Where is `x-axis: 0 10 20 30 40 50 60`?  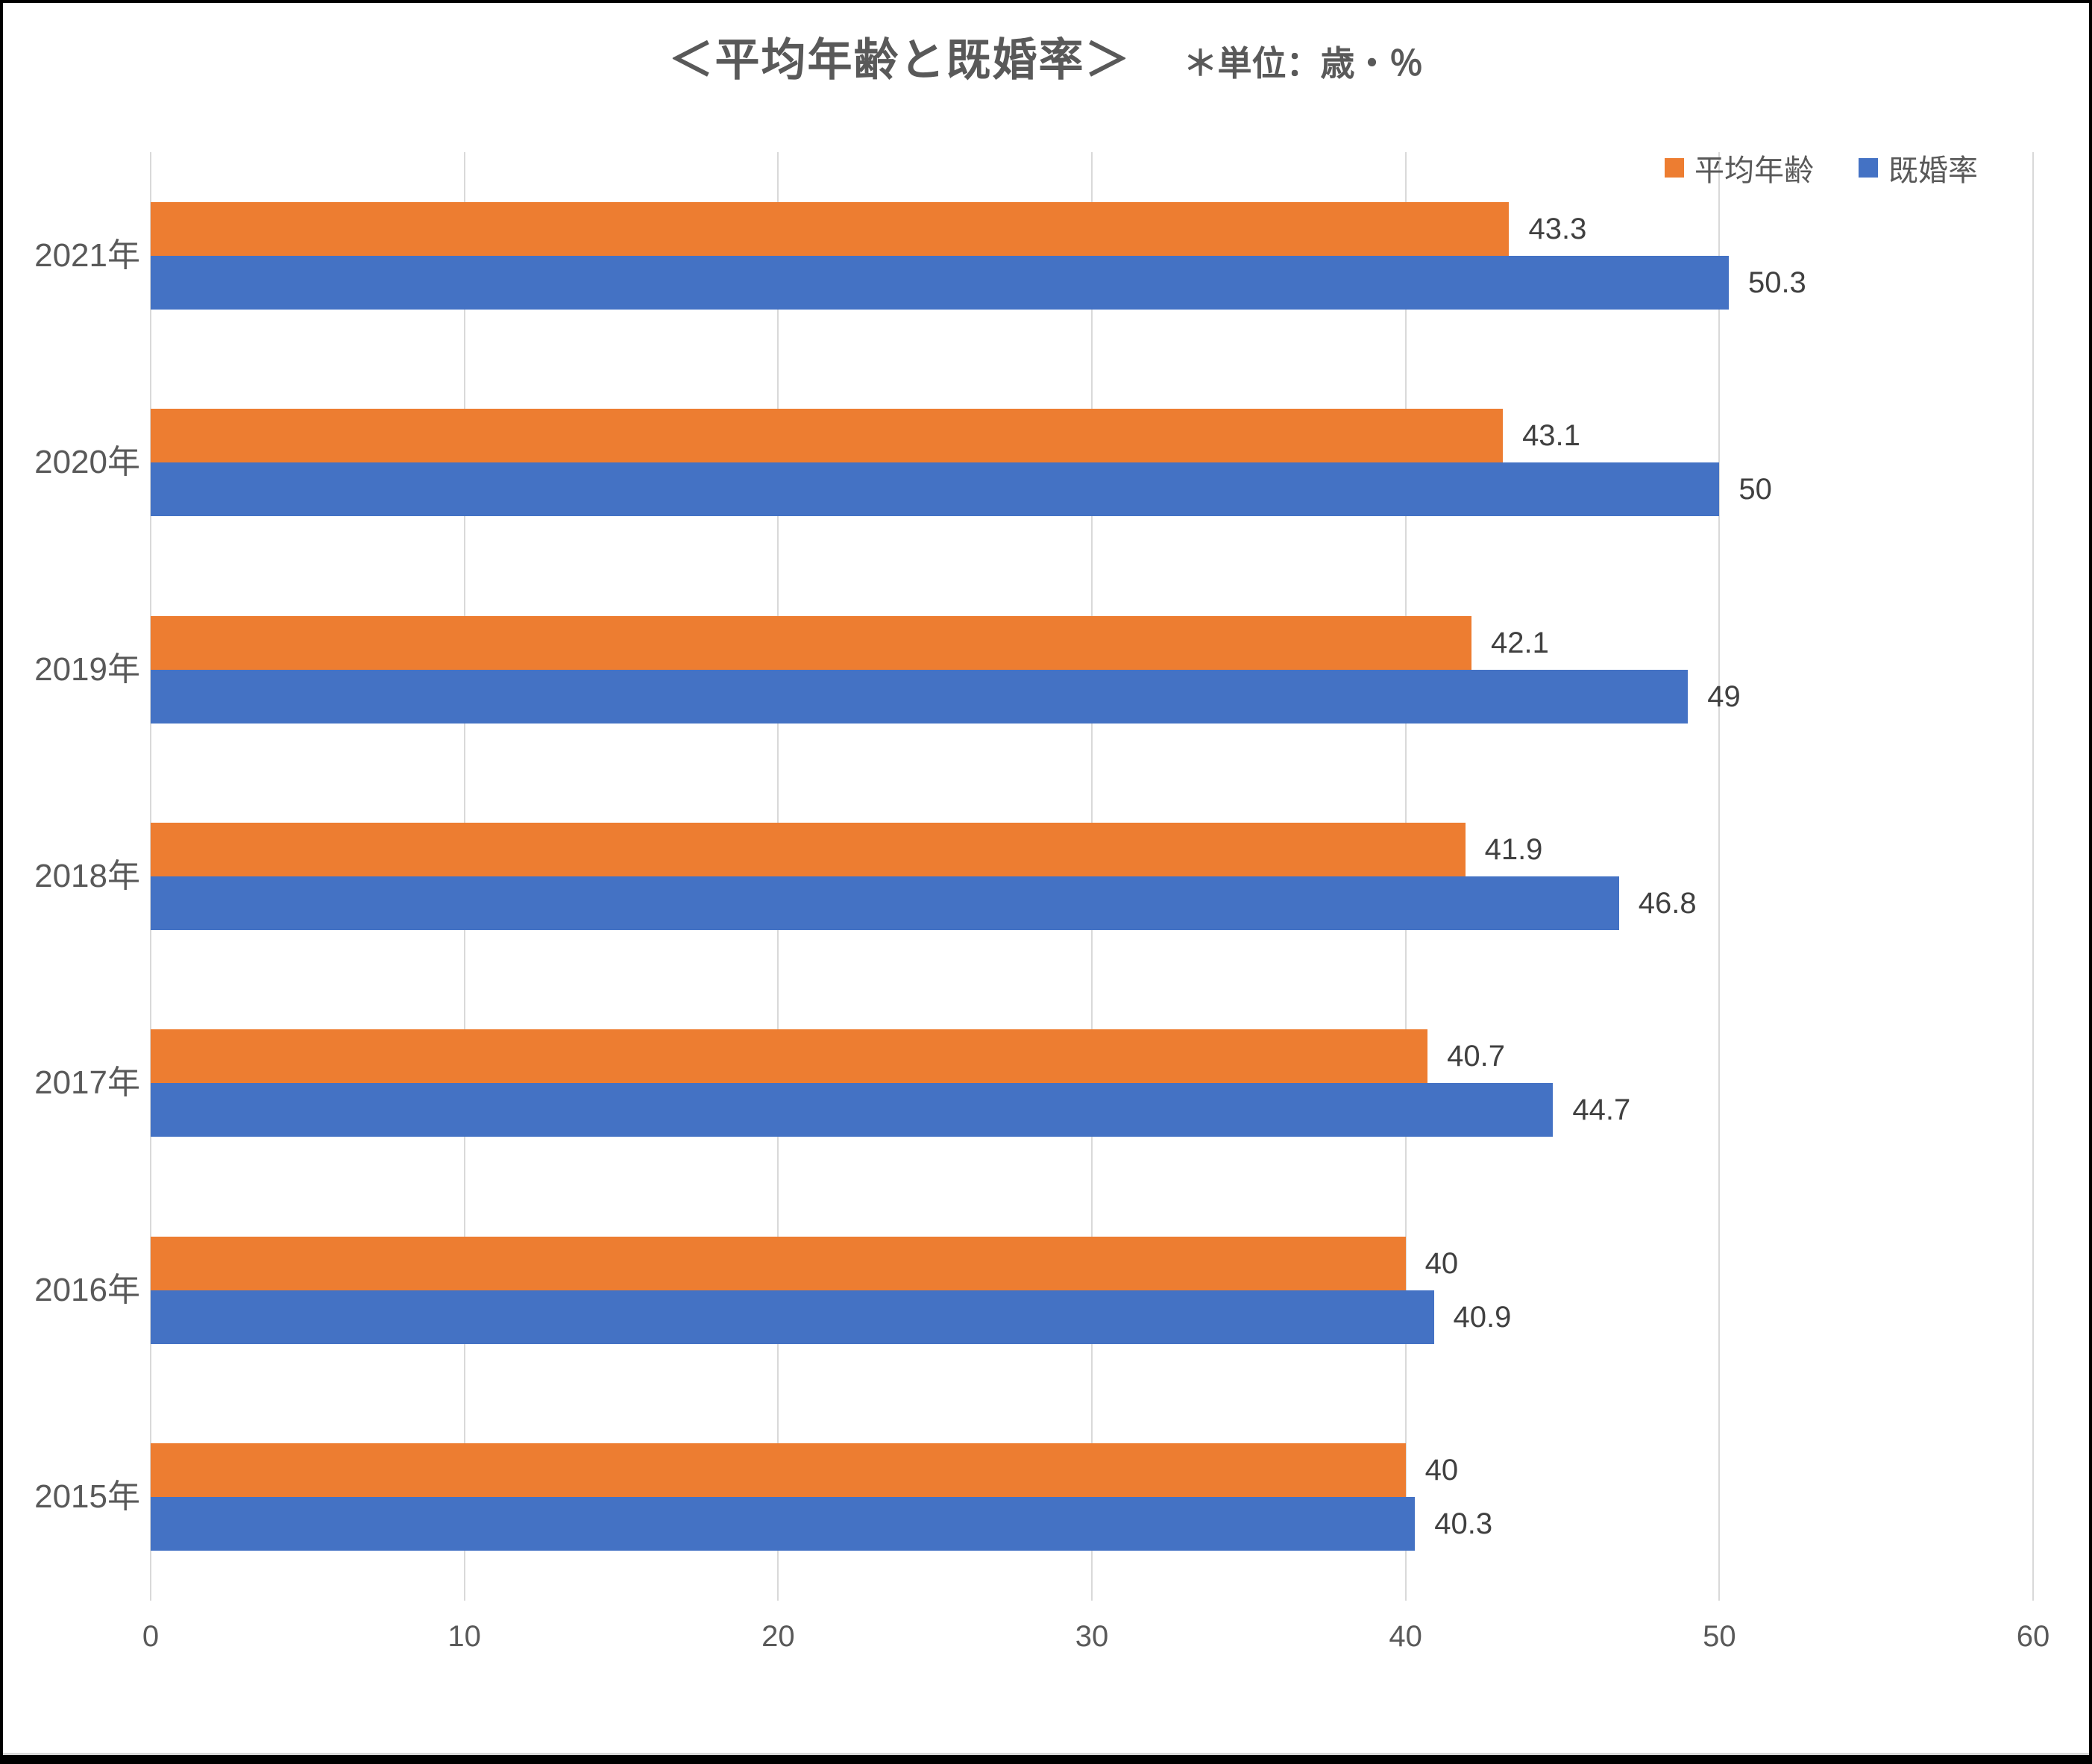 x-axis: 0 10 20 30 40 50 60 is located at coordinates (1095, 1642).